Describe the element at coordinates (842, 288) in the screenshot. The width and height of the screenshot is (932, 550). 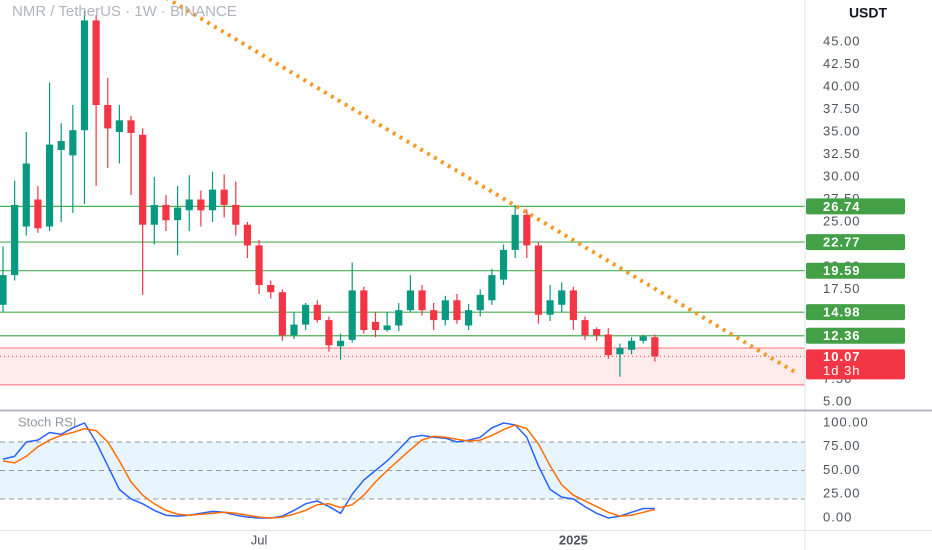
I see `y-tick-label: 17.50` at that location.